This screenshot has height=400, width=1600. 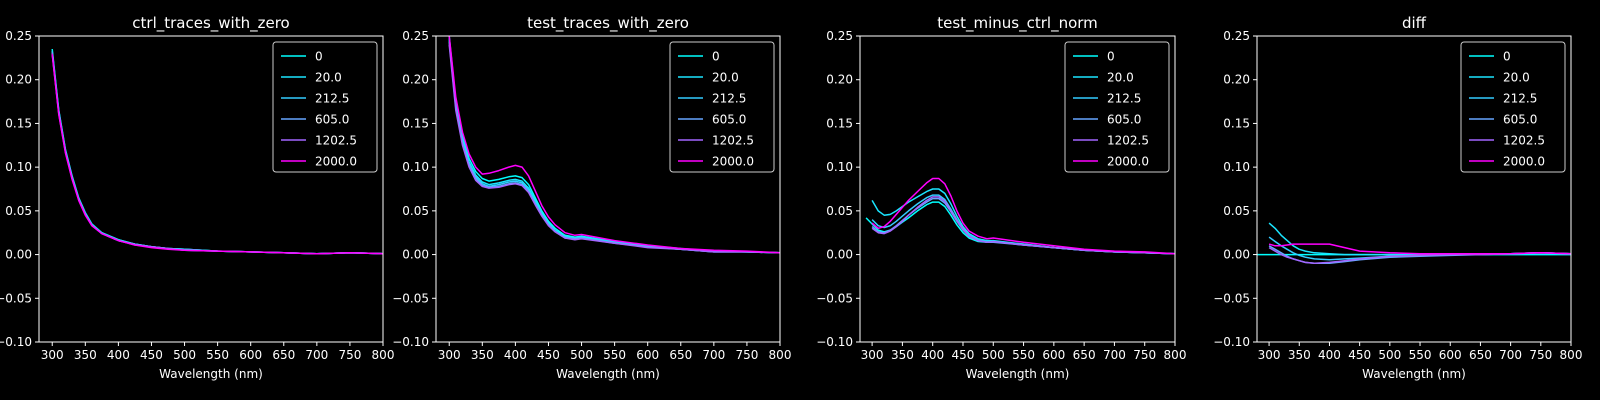 What do you see at coordinates (210, 23) in the screenshot?
I see `chart-title: ctrl_traces_with_zero` at bounding box center [210, 23].